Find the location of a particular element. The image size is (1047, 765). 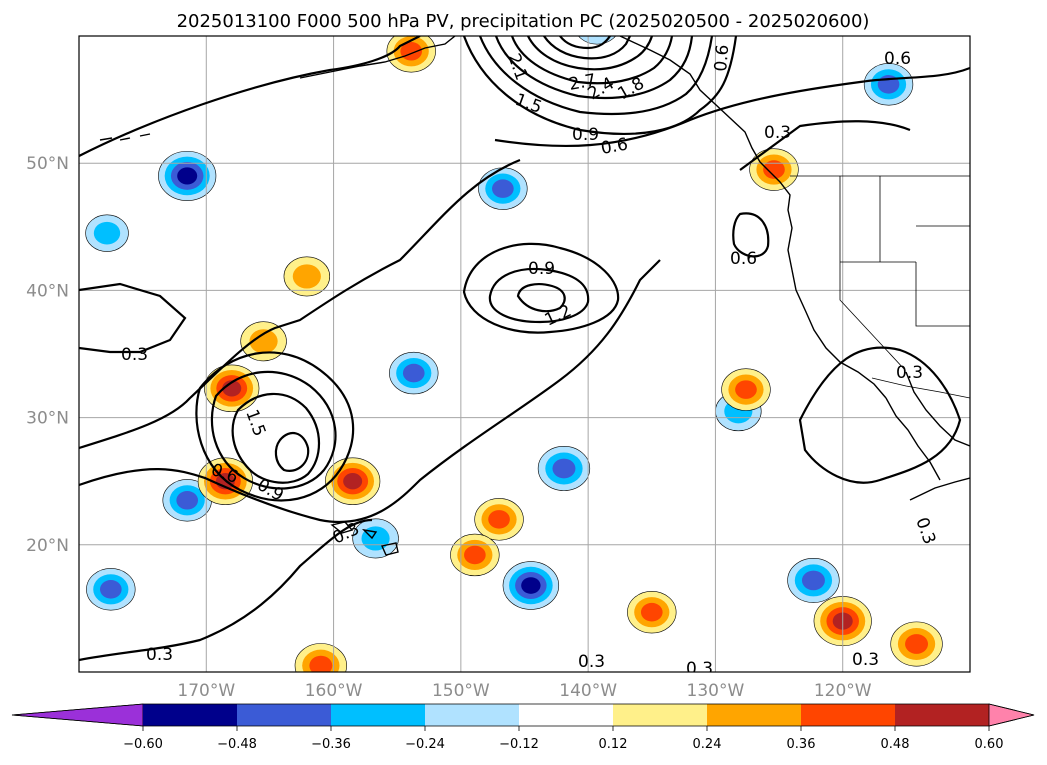

lon-tick-label: 140°W is located at coordinates (588, 691).